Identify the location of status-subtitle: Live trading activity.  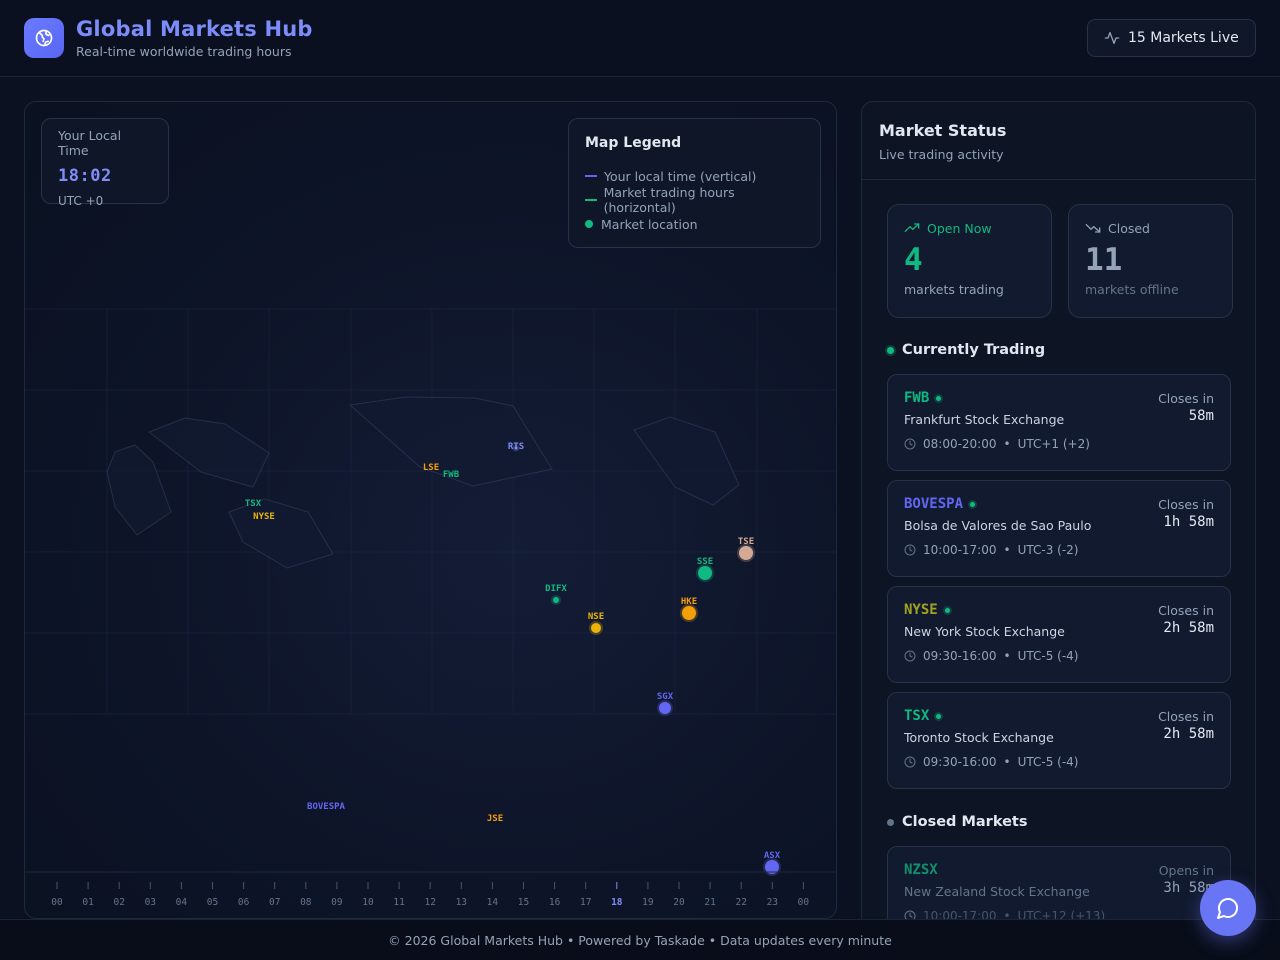
(941, 154).